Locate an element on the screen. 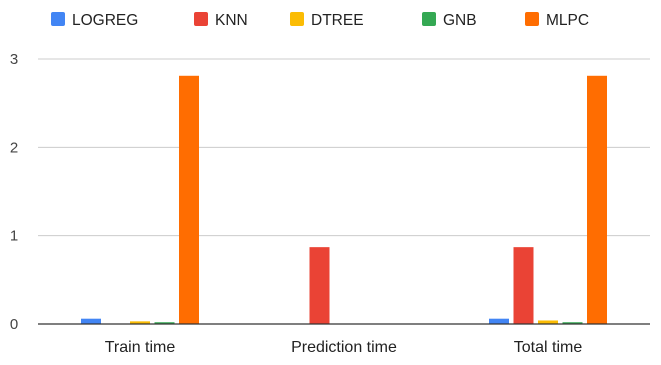 Image resolution: width=661 pixels, height=365 pixels. legend-label: LOGREG is located at coordinates (105, 20).